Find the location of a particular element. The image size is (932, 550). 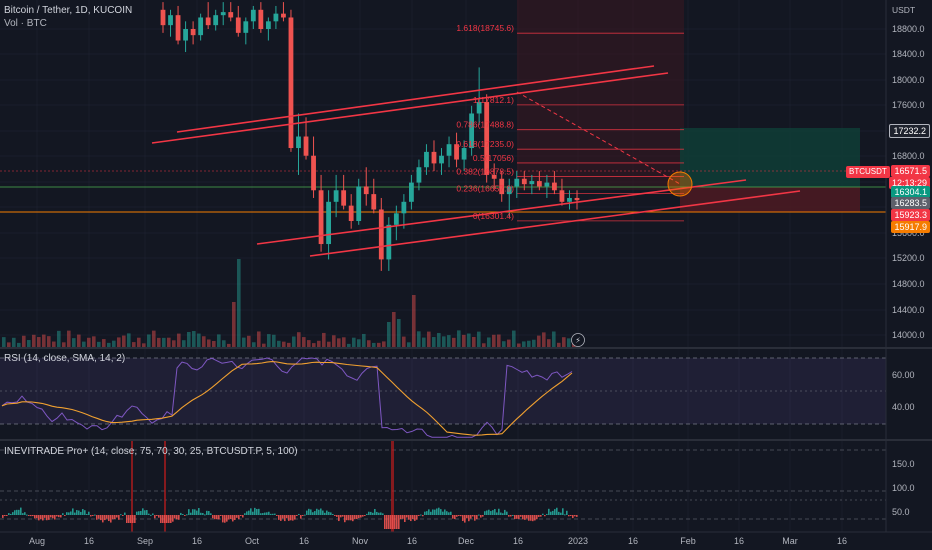

indicator-axis: 150.0 100.0 50.0 is located at coordinates (903, 488).